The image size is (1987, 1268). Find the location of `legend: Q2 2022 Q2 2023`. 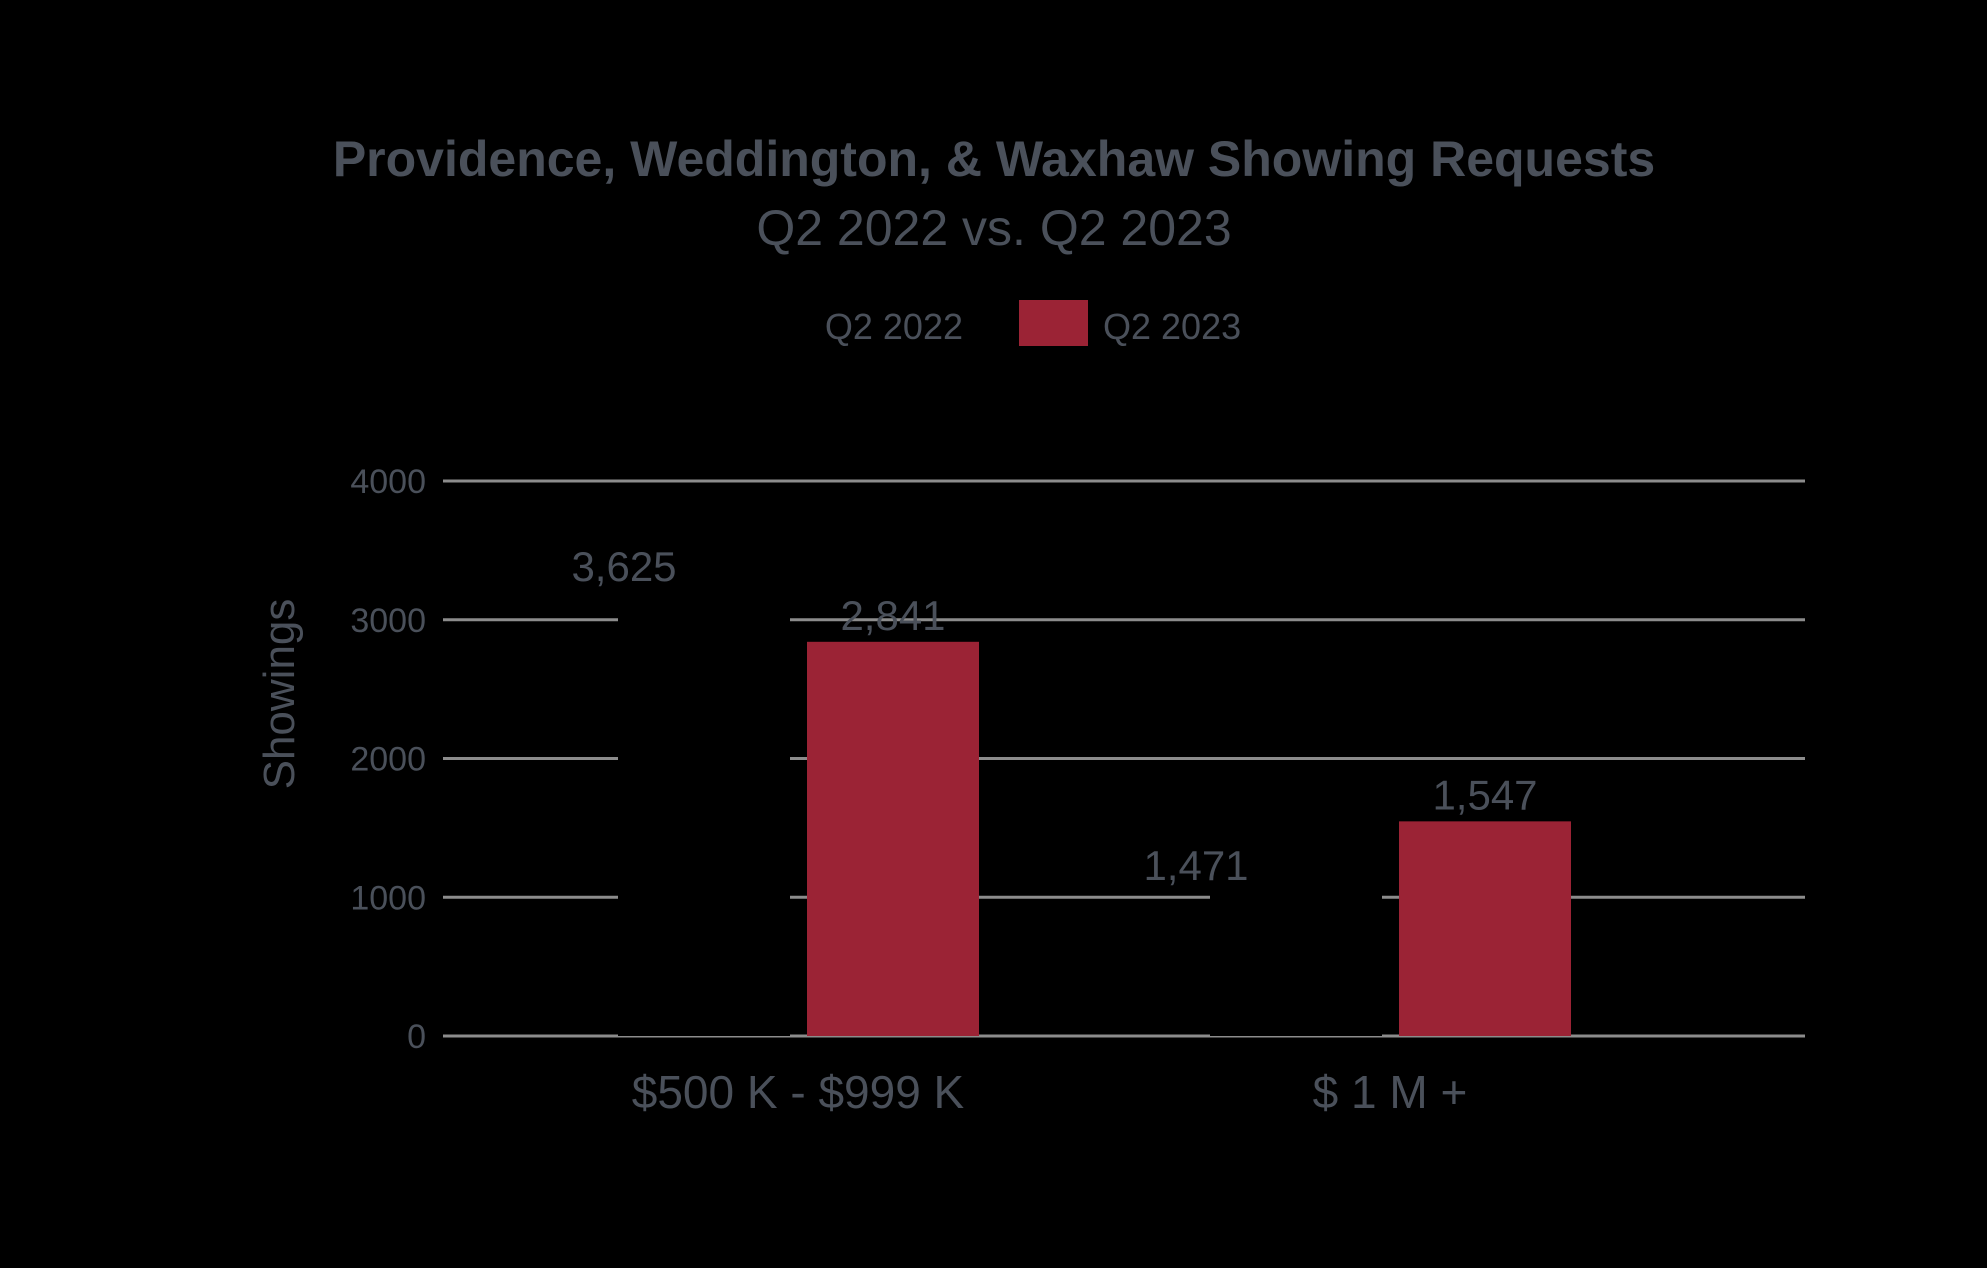

legend: Q2 2022 Q2 2023 is located at coordinates (1004, 323).